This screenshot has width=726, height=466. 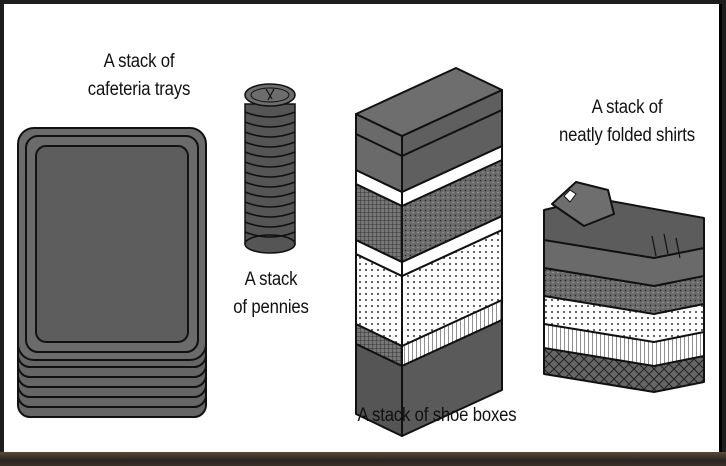 I want to click on shirts-label: A stack of neatly folded shirts, so click(x=626, y=122).